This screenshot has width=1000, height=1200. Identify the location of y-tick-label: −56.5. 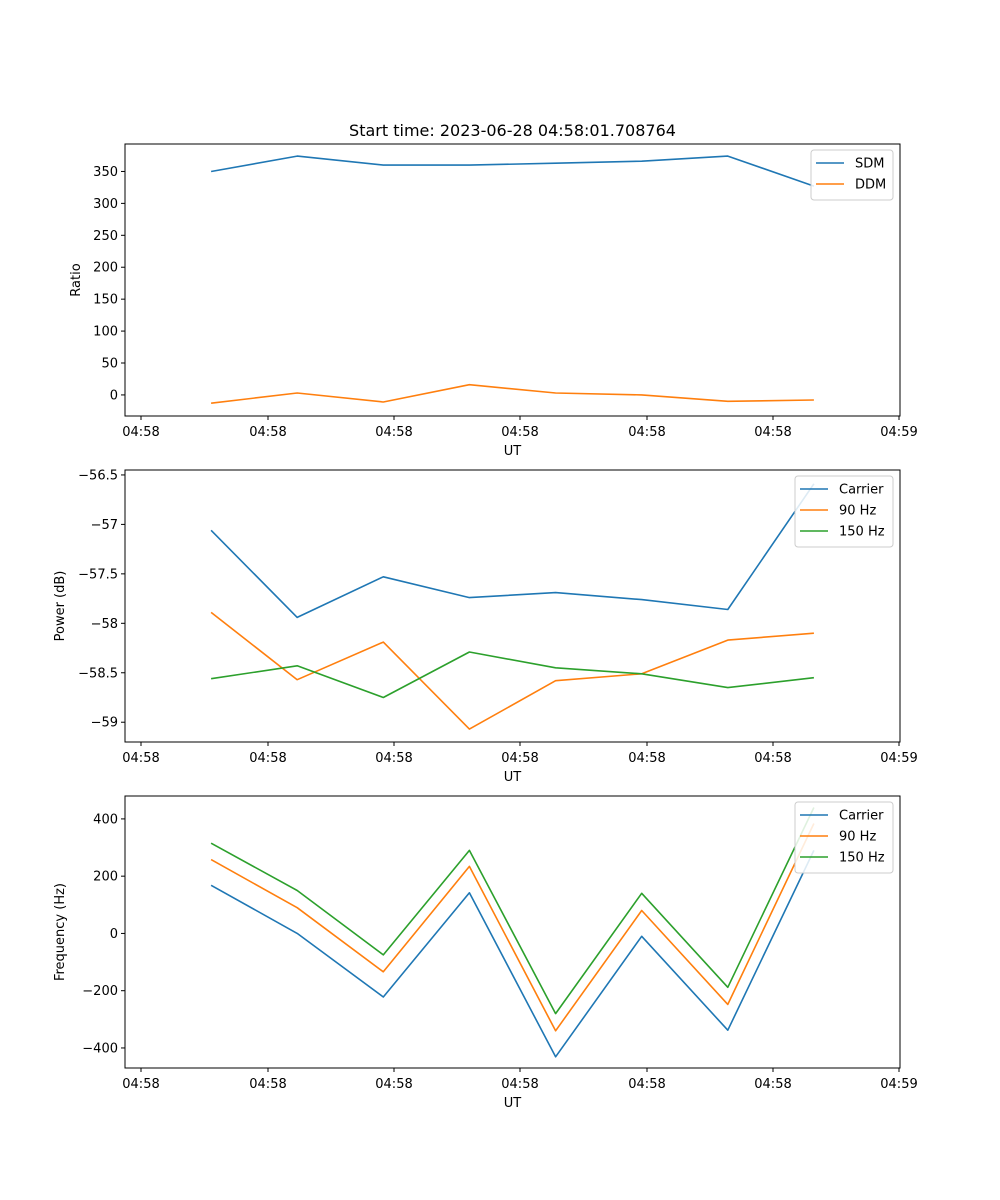
(98, 475).